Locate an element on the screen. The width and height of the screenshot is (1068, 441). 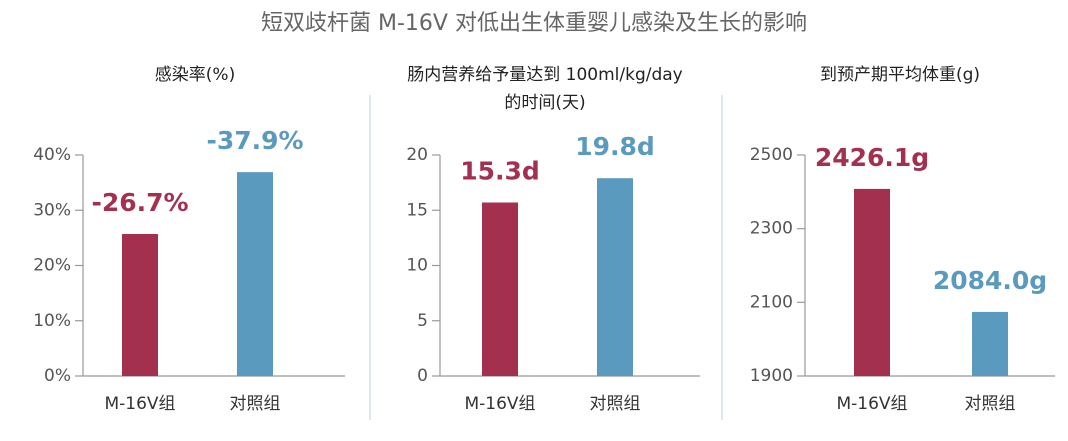
annotation: -37.9% is located at coordinates (254, 140).